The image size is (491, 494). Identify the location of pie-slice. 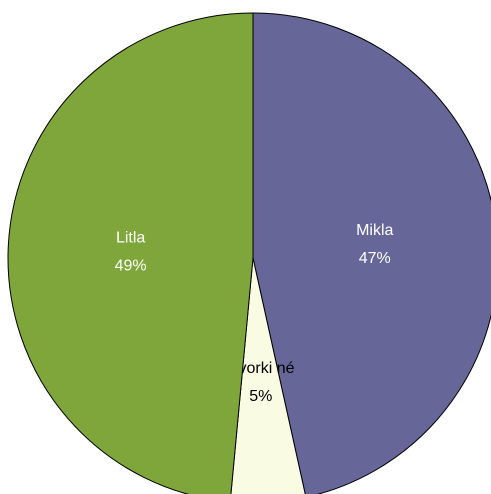
(268, 375).